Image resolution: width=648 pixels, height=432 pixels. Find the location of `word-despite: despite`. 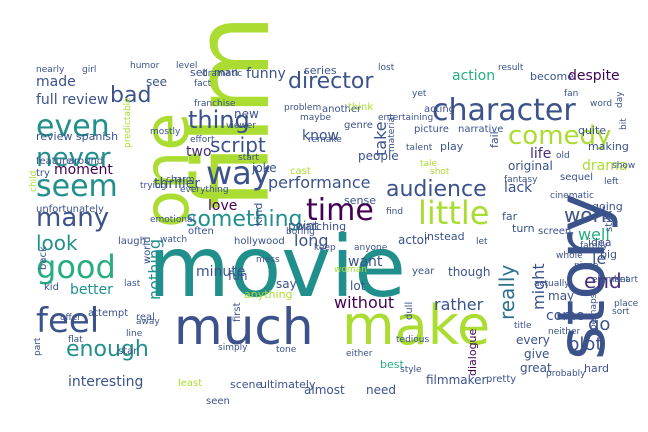

word-despite: despite is located at coordinates (594, 76).